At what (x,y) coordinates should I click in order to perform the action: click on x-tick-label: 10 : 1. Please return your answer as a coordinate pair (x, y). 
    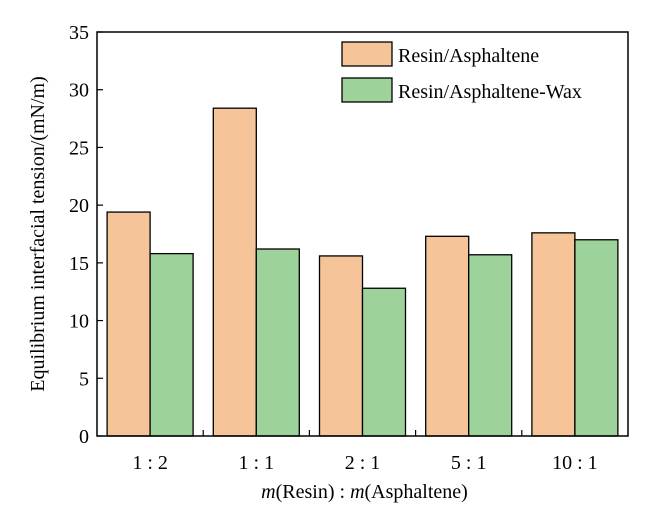
    Looking at the image, I should click on (575, 463).